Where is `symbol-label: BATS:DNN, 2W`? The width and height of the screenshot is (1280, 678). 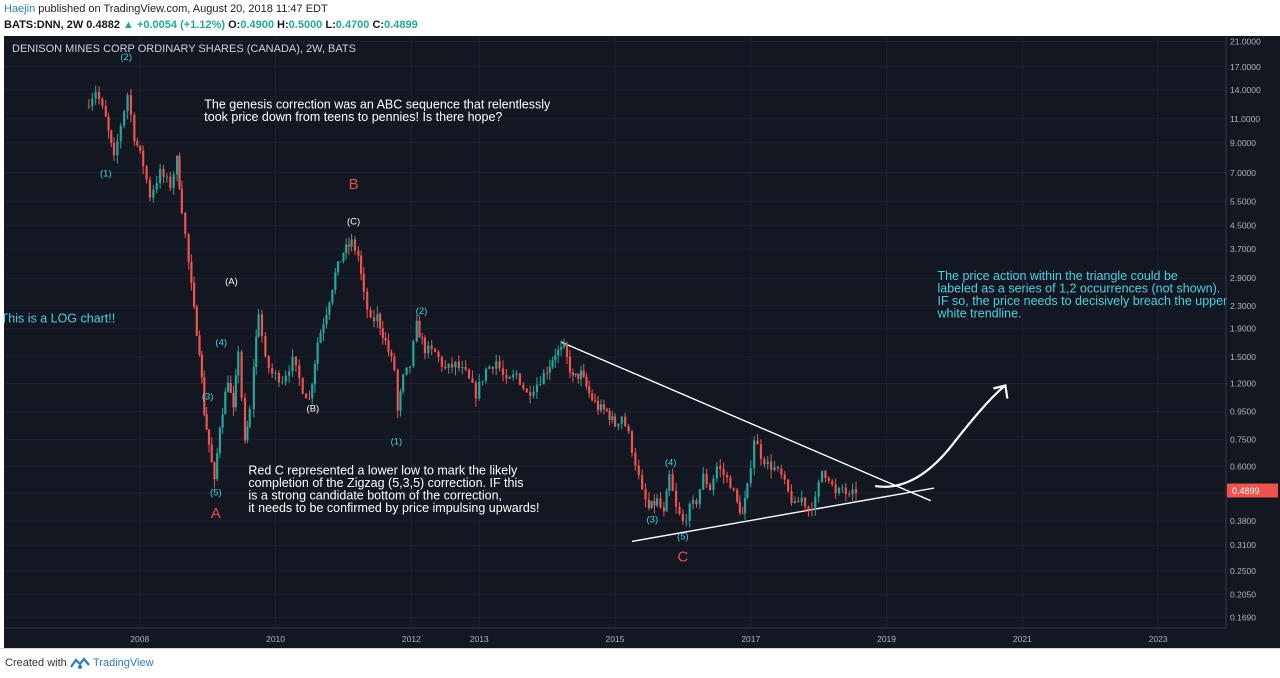 symbol-label: BATS:DNN, 2W is located at coordinates (44, 25).